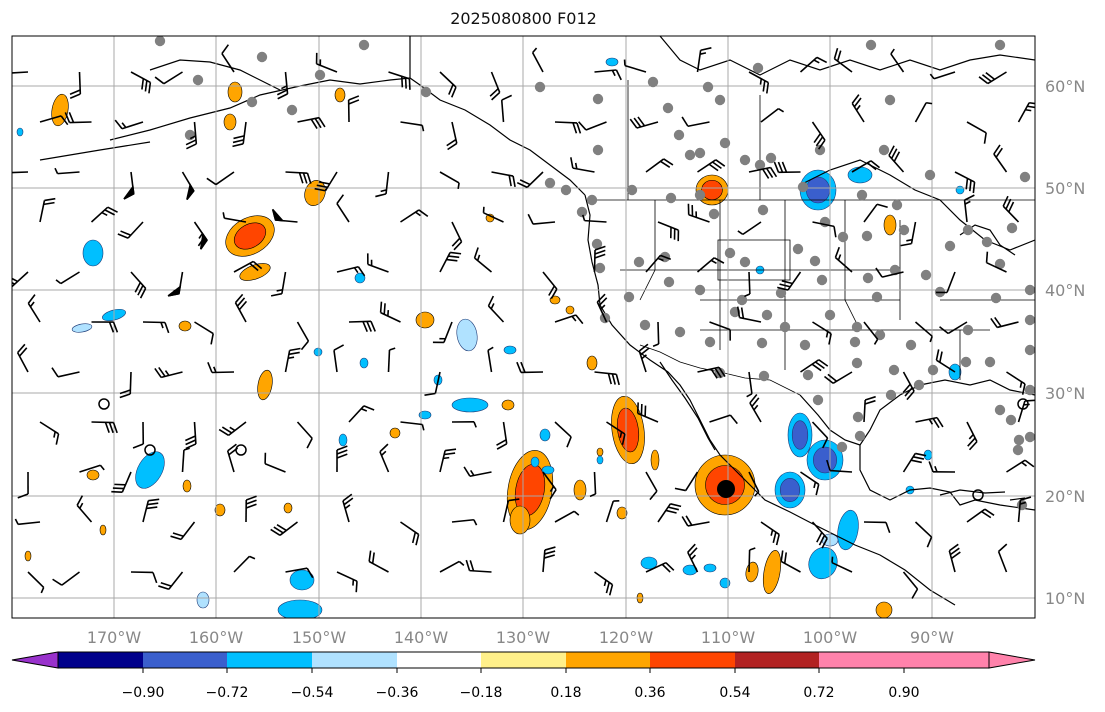 Image resolution: width=1105 pixels, height=712 pixels. I want to click on colorbar-tick-label: −0.36, so click(397, 693).